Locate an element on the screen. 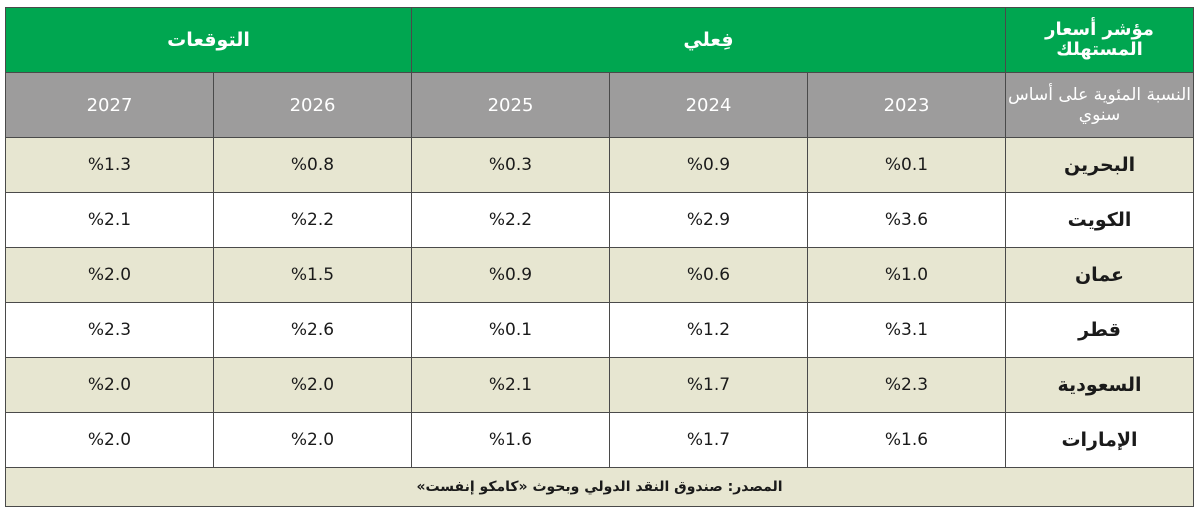  table-row: الكويت %3.6 %2.9 %2.2 %2.2 %2.1 is located at coordinates (600, 220).